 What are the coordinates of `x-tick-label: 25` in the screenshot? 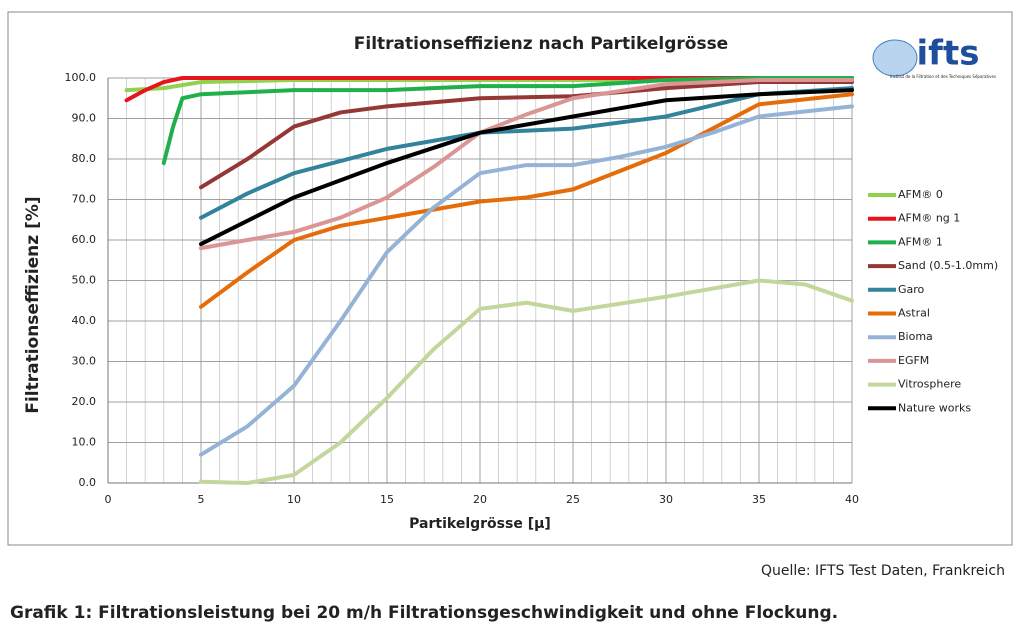 It's located at (573, 499).